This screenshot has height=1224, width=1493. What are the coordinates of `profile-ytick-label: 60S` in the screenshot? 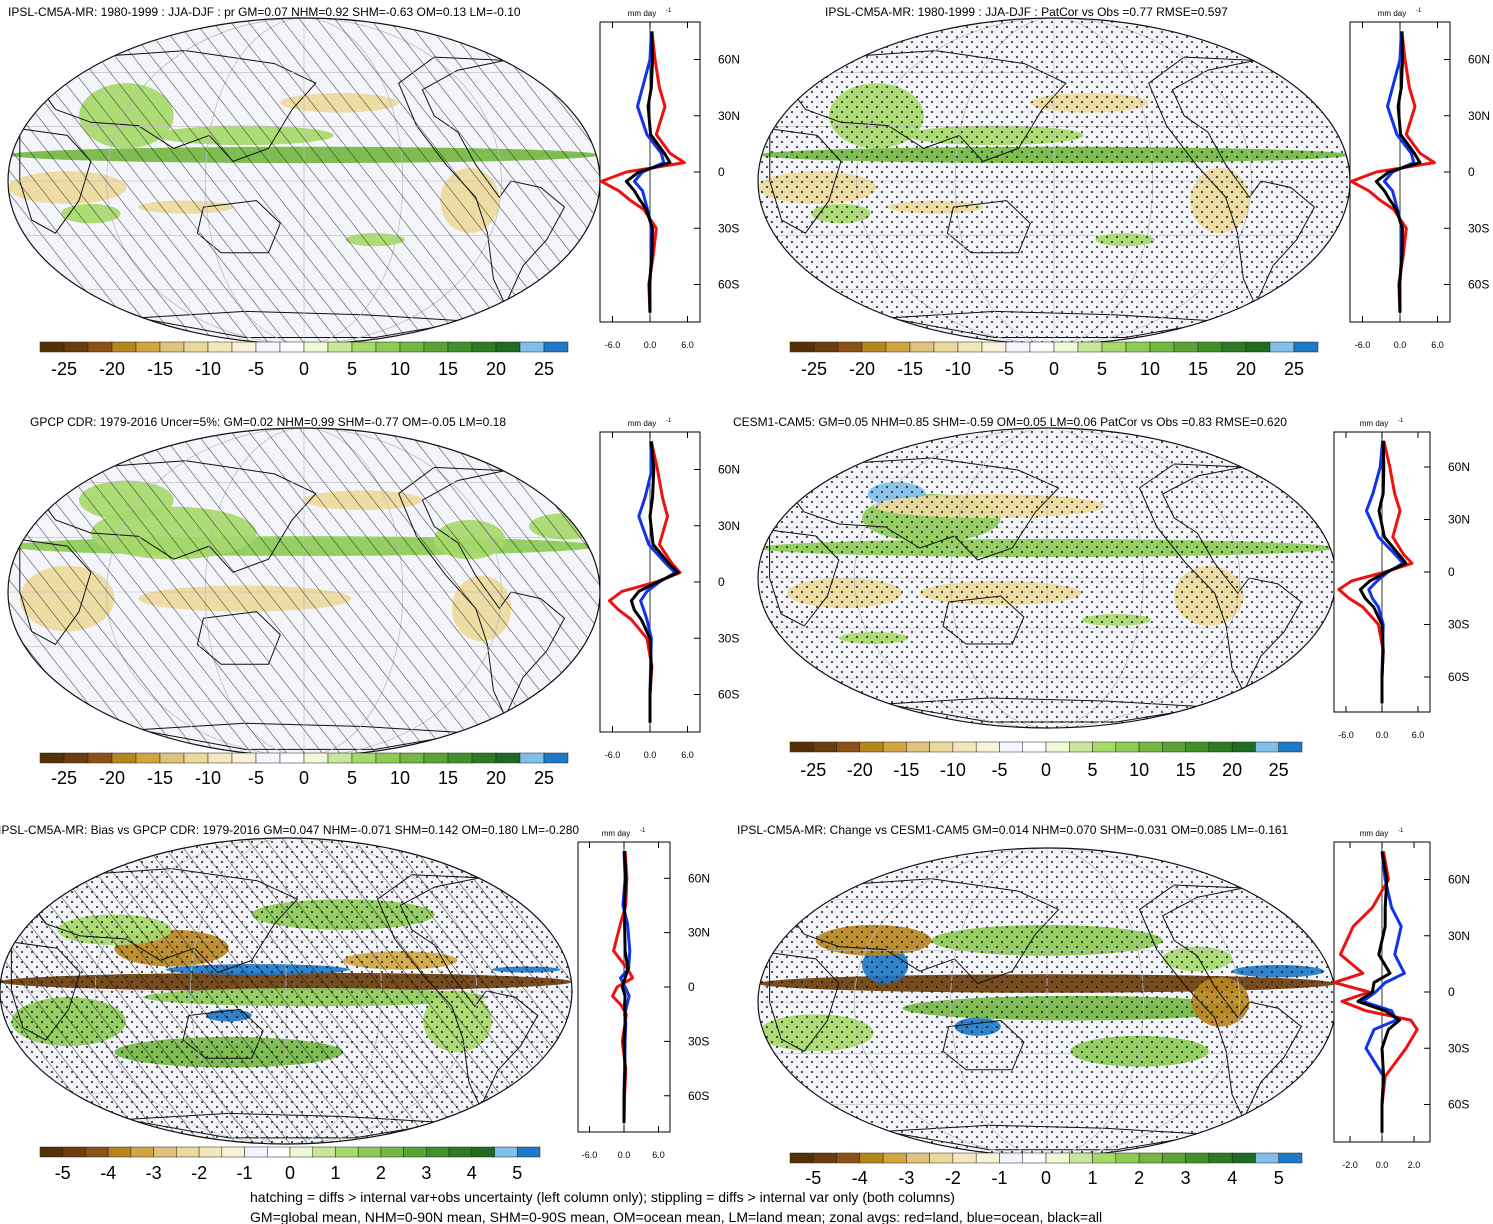 It's located at (698, 1096).